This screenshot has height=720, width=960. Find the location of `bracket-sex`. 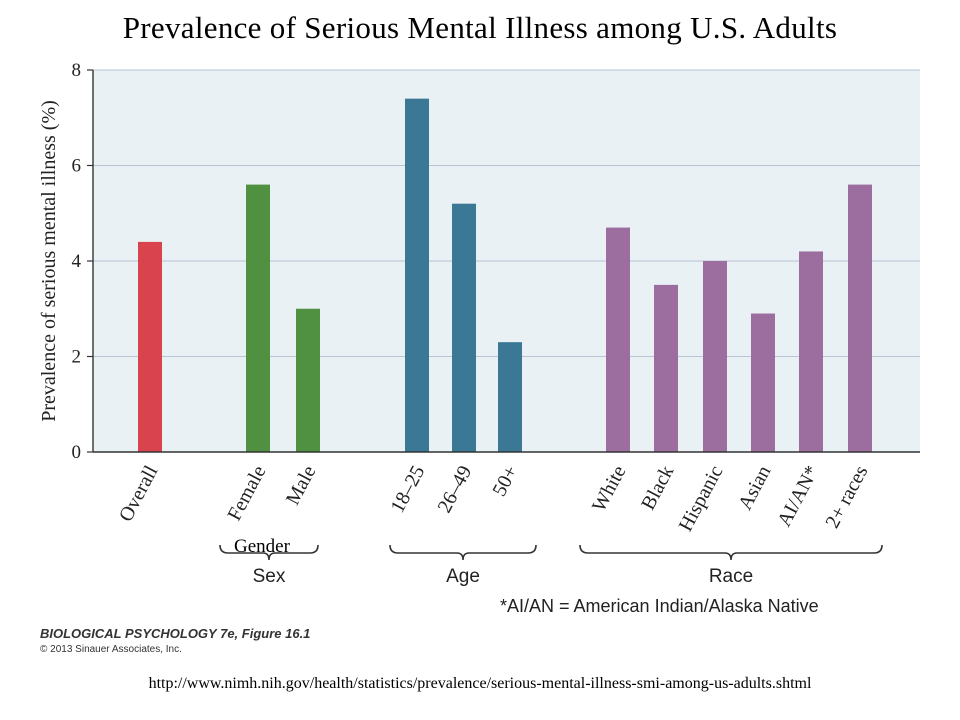

bracket-sex is located at coordinates (269, 552).